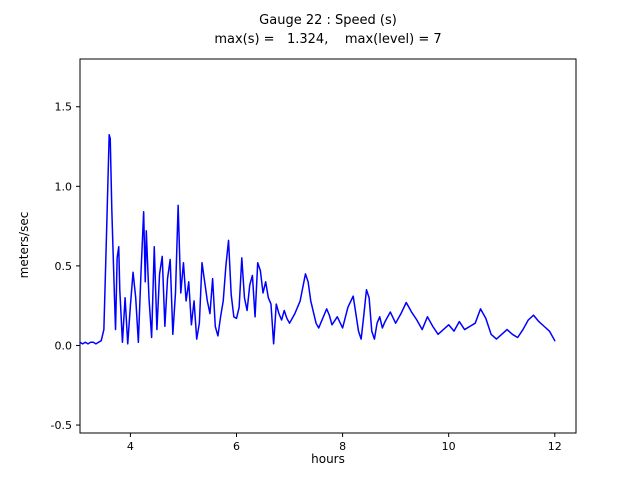  I want to click on x-tick-label: 8, so click(342, 446).